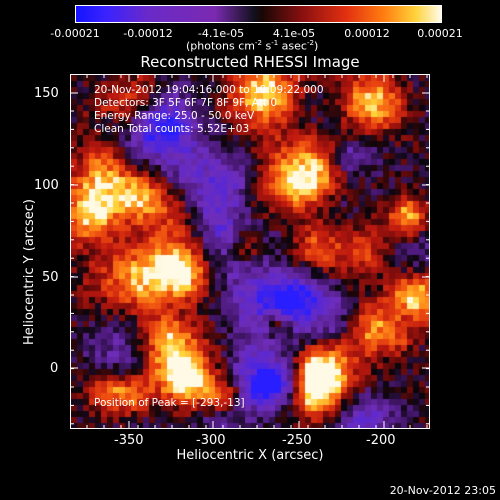  What do you see at coordinates (316, 46) in the screenshot?
I see `colorbar-units-text: )` at bounding box center [316, 46].